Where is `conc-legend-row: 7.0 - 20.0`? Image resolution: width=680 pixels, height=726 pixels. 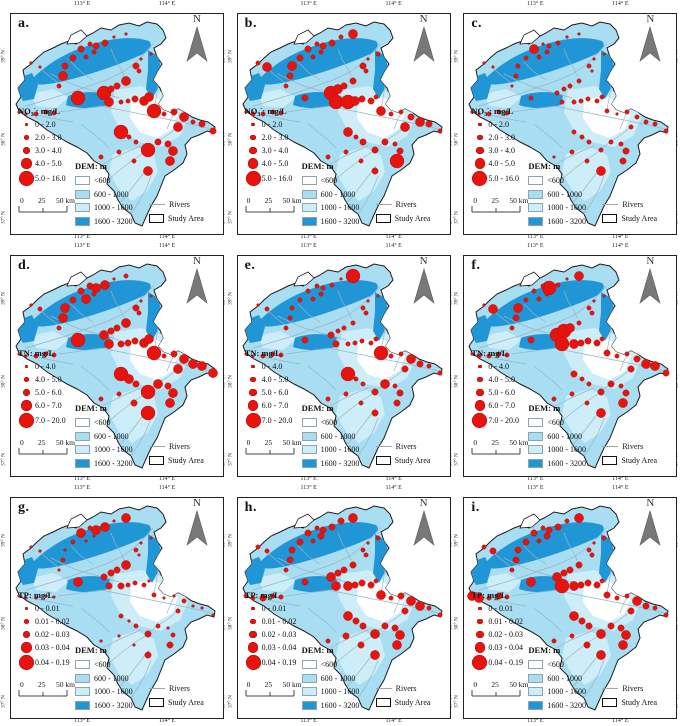
conc-legend-row: 7.0 - 20.0 is located at coordinates (269, 420).